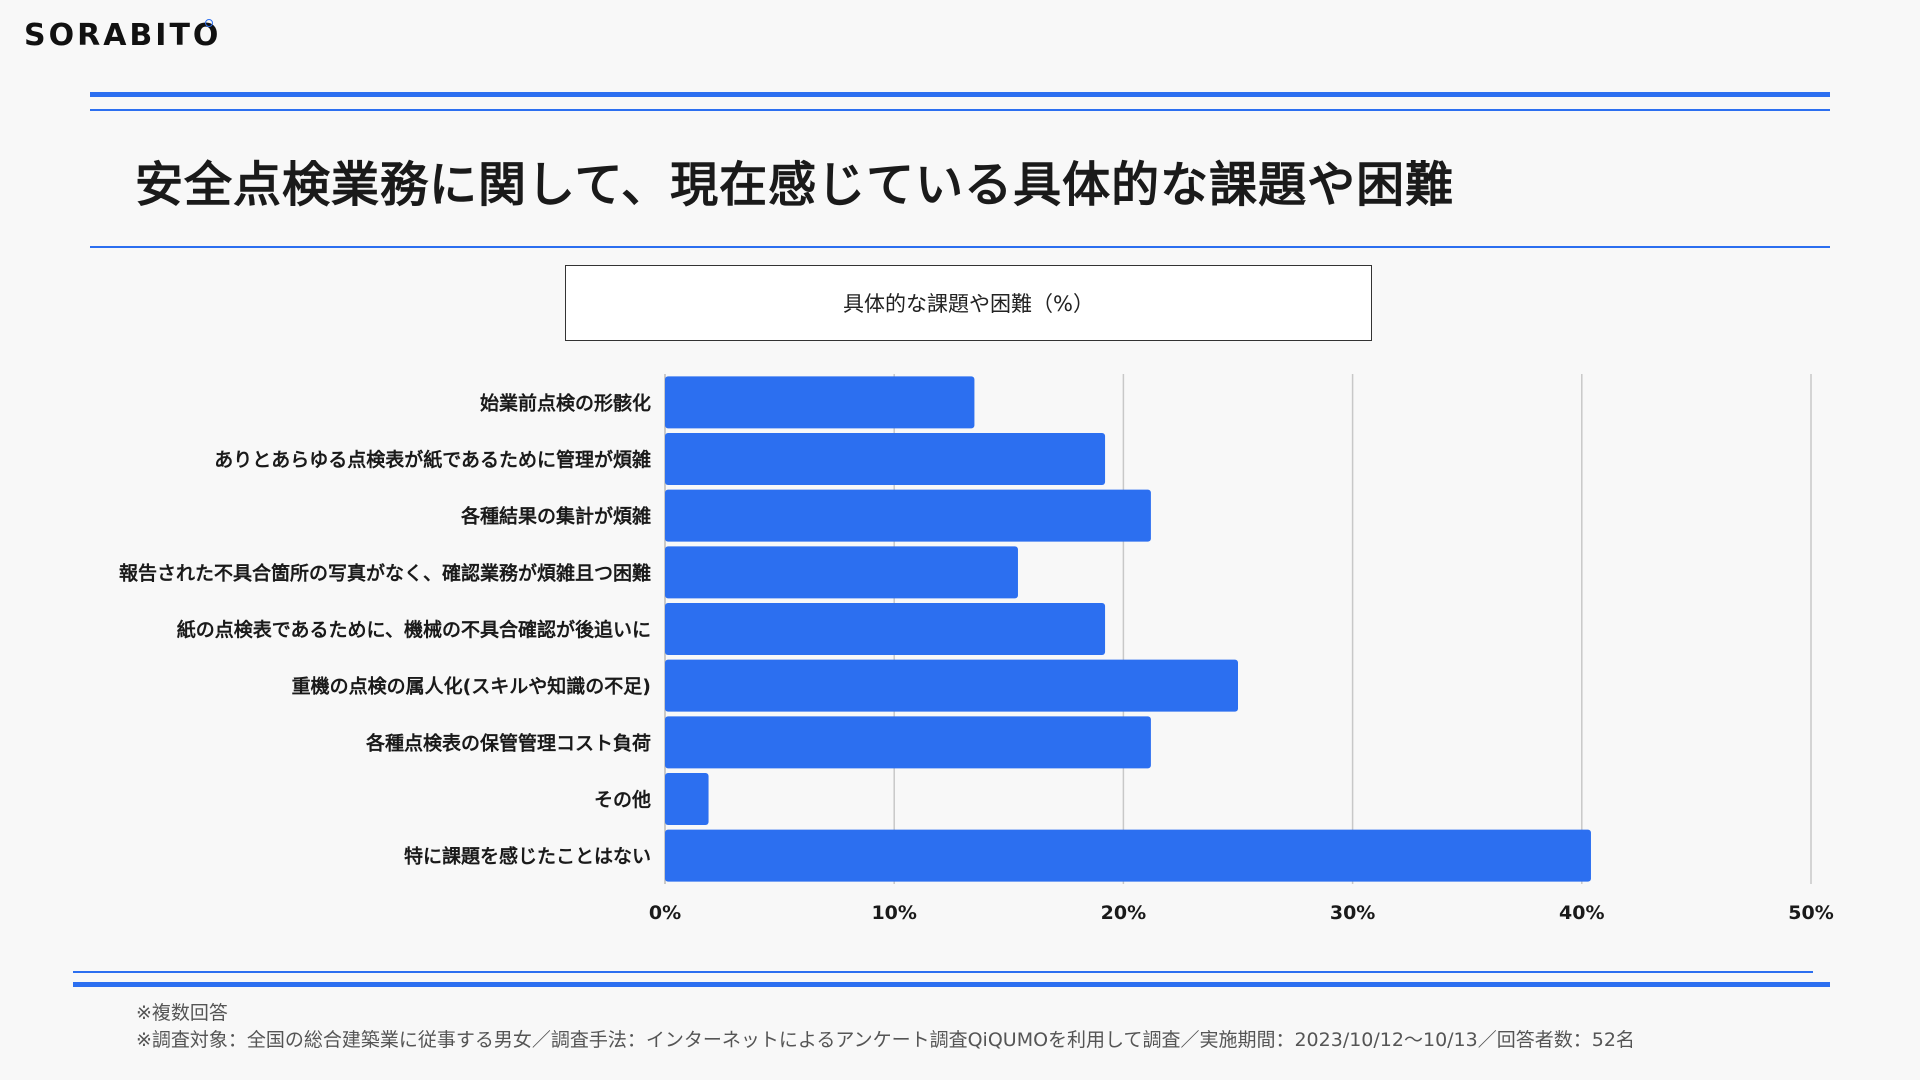  Describe the element at coordinates (1352, 913) in the screenshot. I see `x-tick-label-30: 30%` at that location.